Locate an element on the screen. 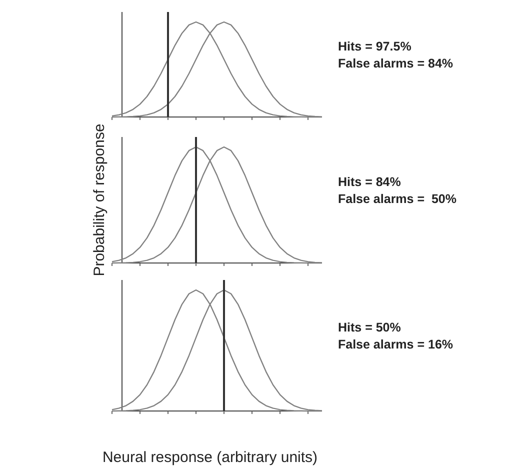 The image size is (518, 472). x-axis-title: Neural response (arbitrary units) is located at coordinates (210, 457).